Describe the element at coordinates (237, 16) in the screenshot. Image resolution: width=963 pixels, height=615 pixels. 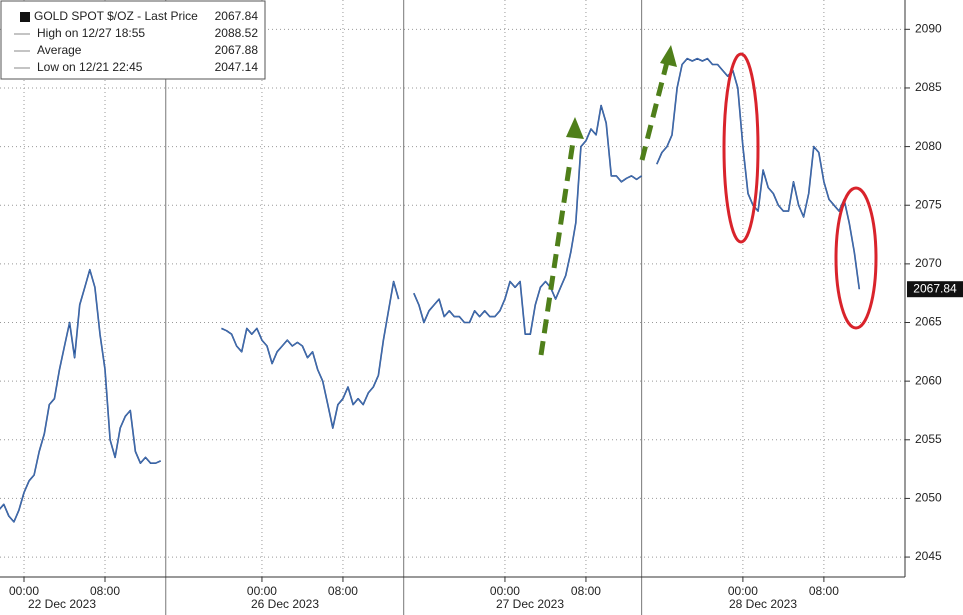
I see `legend-value: 2067.84` at that location.